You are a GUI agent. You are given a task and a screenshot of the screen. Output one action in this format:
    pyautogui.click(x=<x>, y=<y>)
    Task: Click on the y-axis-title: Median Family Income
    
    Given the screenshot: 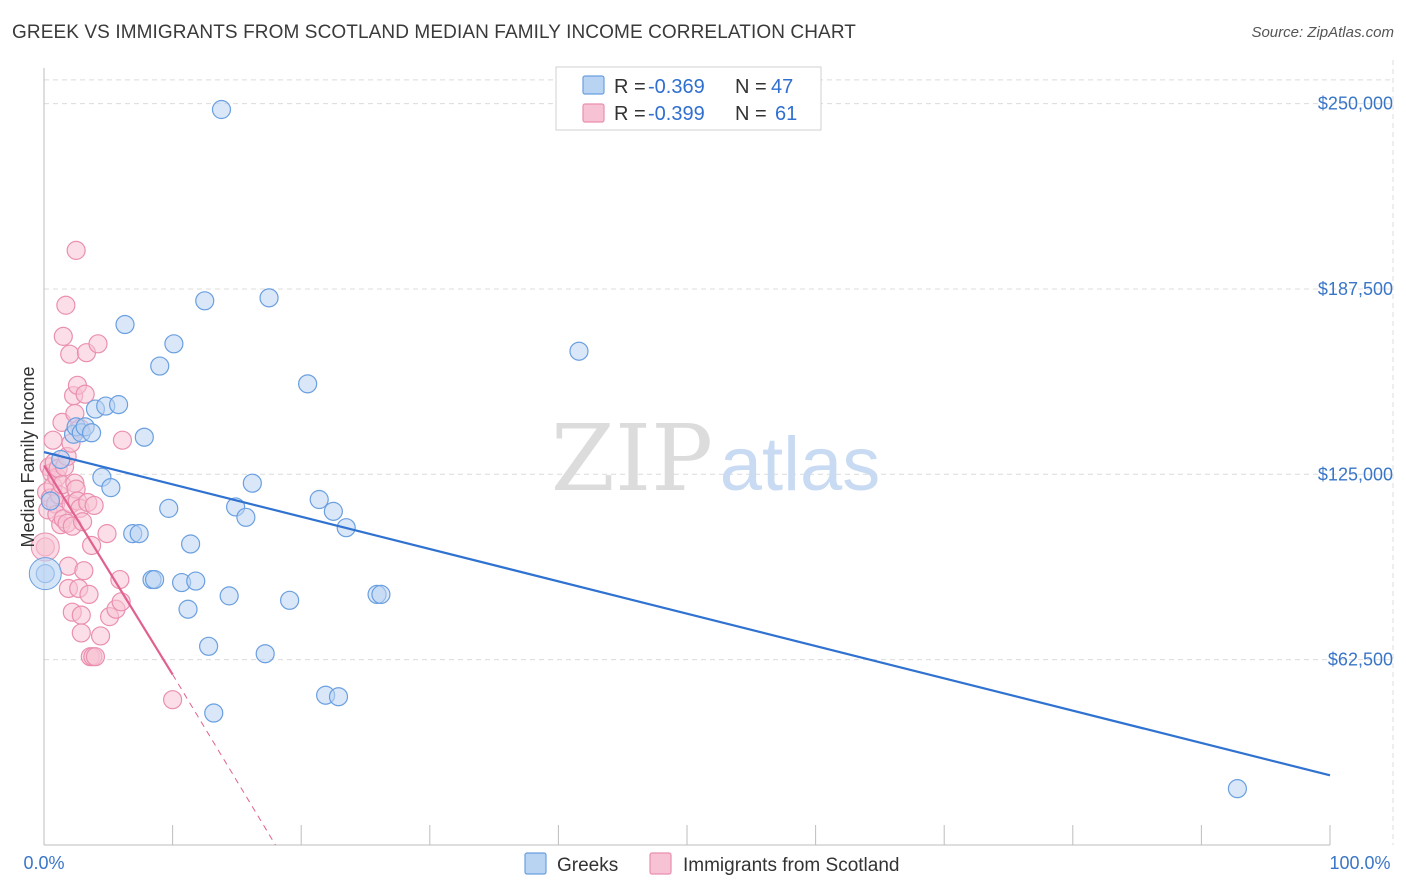 What is the action you would take?
    pyautogui.click(x=28, y=456)
    